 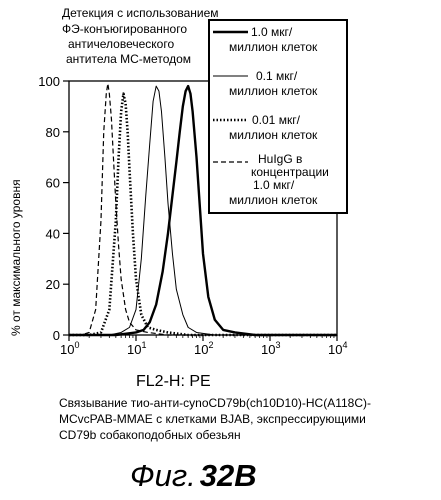 I want to click on y-tick-label: 20, so click(x=53, y=284).